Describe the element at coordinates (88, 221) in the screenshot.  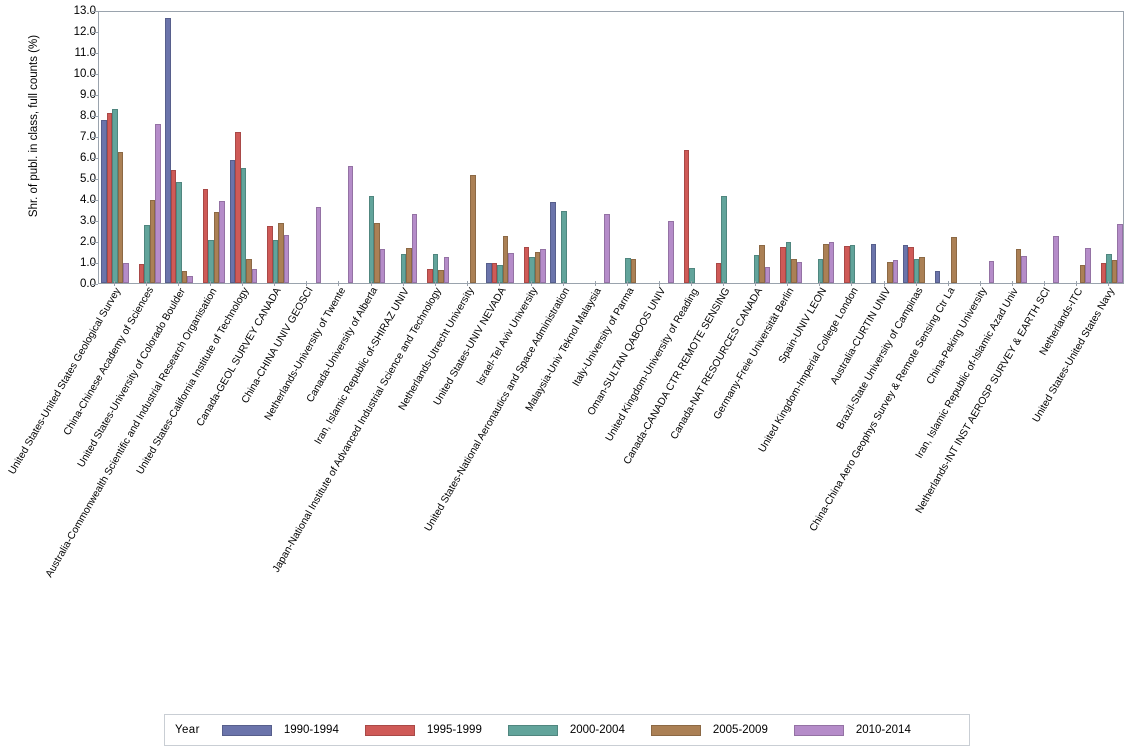
I see `y-tick-label: 3.0` at that location.